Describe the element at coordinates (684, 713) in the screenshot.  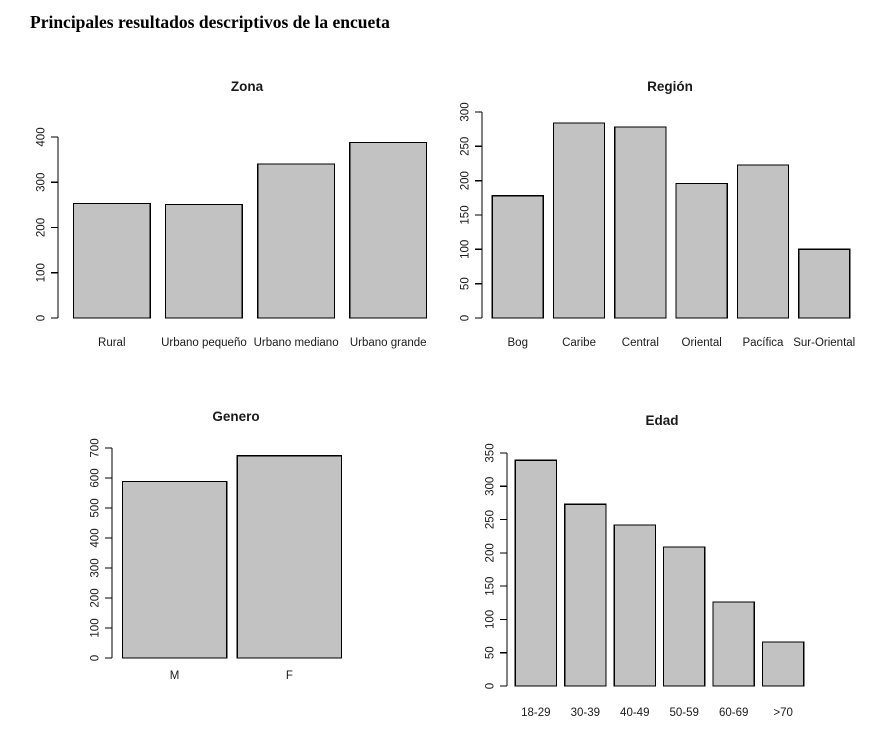
I see `category-label: 50-59` at that location.